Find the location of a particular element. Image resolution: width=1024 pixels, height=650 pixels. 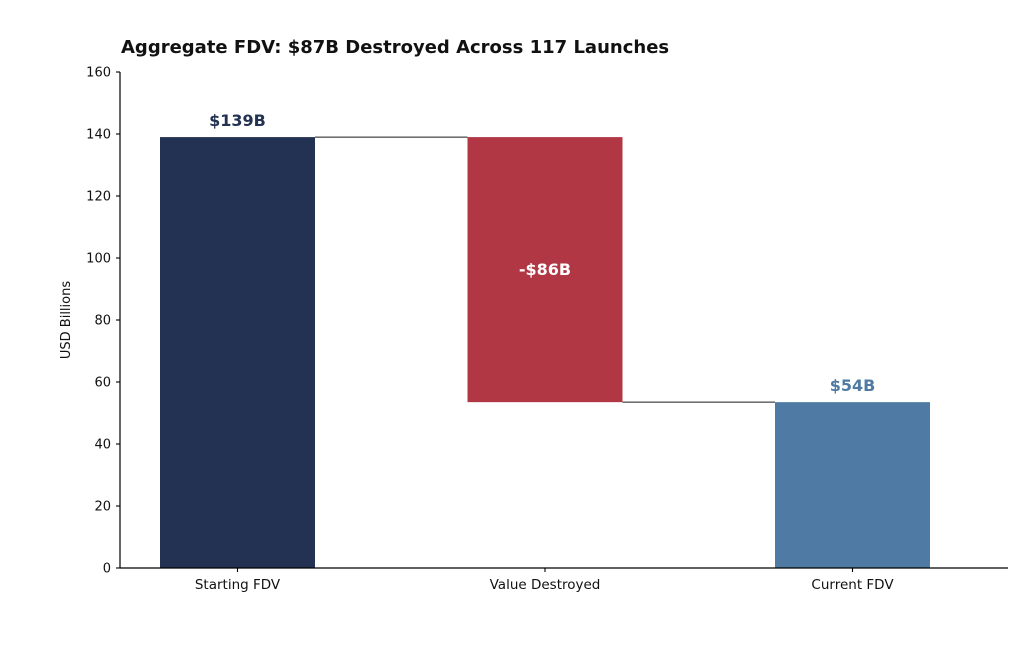

y-tick-label: 160 is located at coordinates (98, 73).